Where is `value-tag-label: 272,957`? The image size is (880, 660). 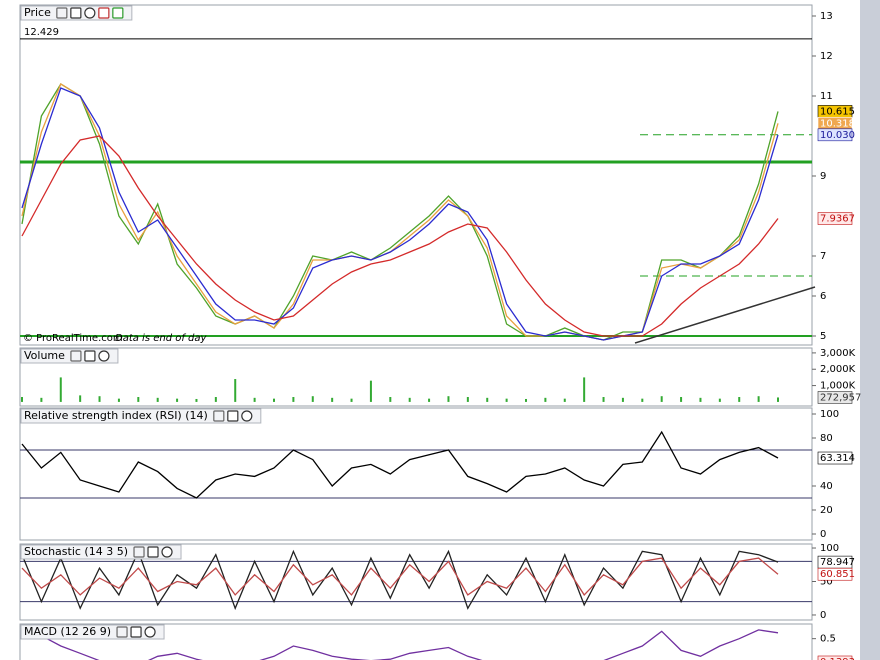
value-tag-label: 272,957 is located at coordinates (840, 397).